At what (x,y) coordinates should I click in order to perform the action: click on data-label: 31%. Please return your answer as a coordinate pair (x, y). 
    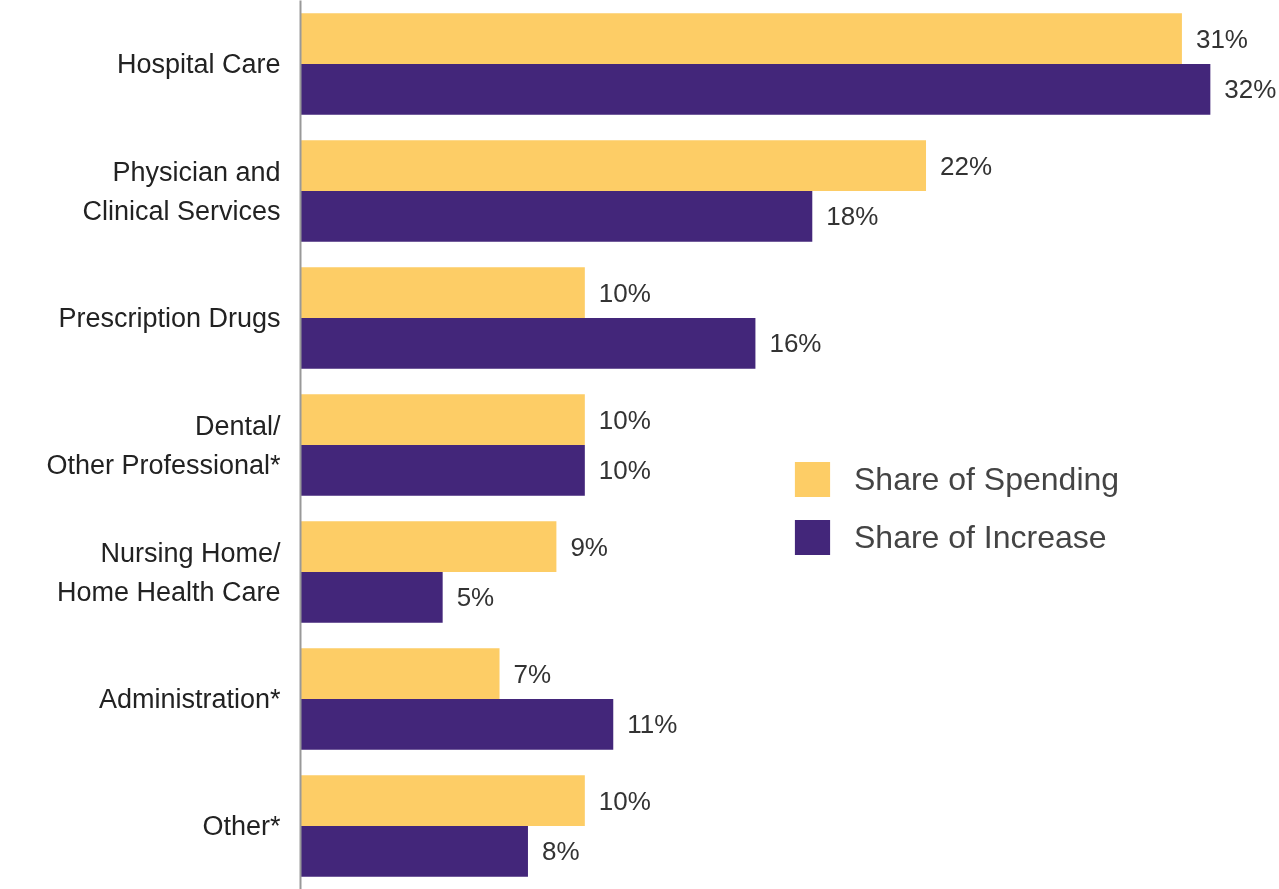
    Looking at the image, I should click on (1221, 38).